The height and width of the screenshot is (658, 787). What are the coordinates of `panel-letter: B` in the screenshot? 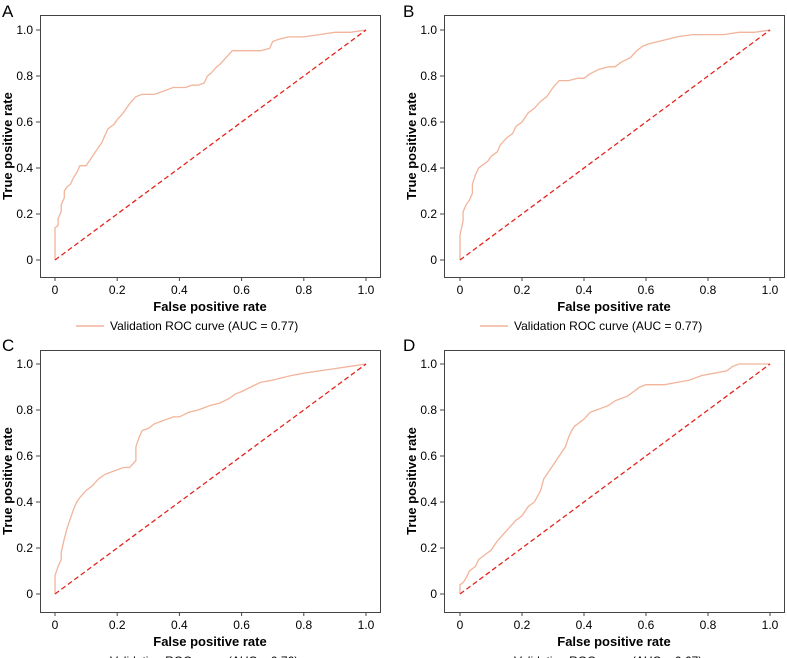 It's located at (408, 11).